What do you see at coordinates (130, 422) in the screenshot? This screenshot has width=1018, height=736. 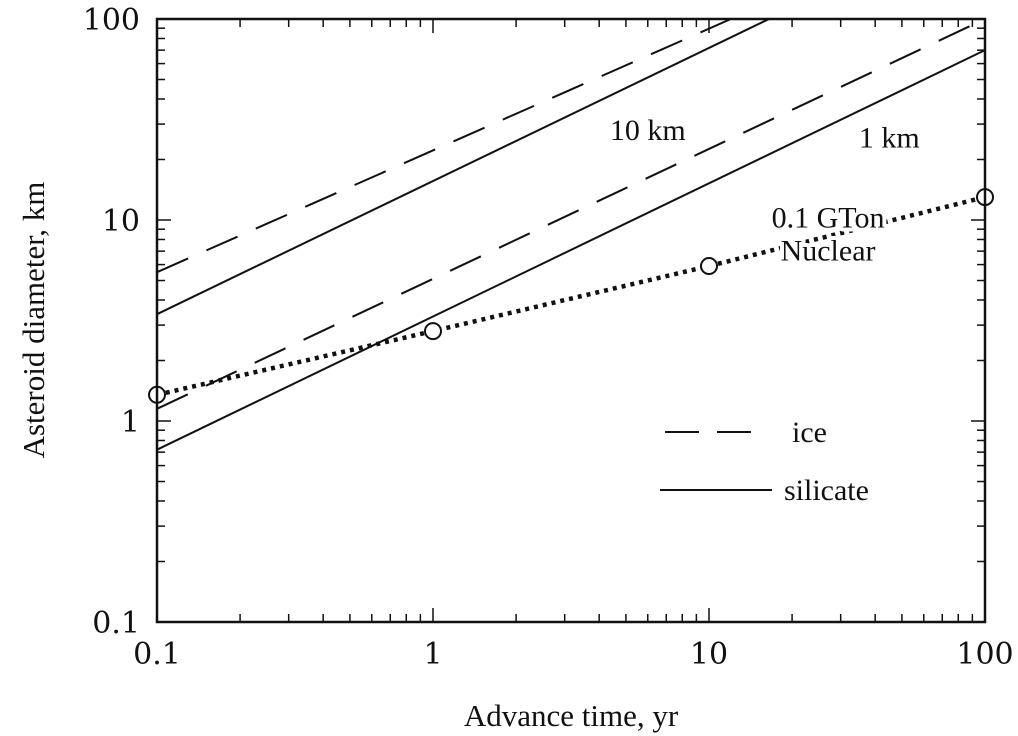 I see `y-tick-label: 1` at bounding box center [130, 422].